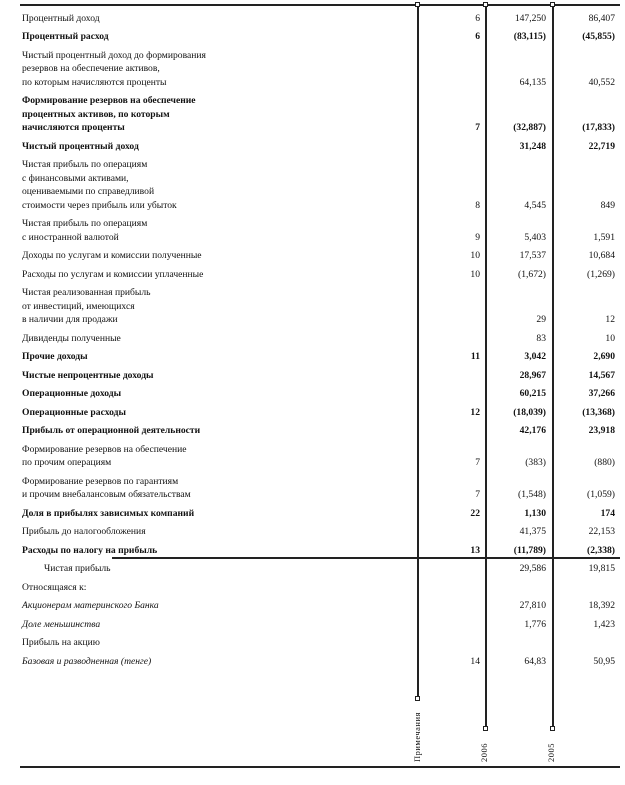  Describe the element at coordinates (530, 18) in the screenshot. I see `value-2006: 147,250` at that location.